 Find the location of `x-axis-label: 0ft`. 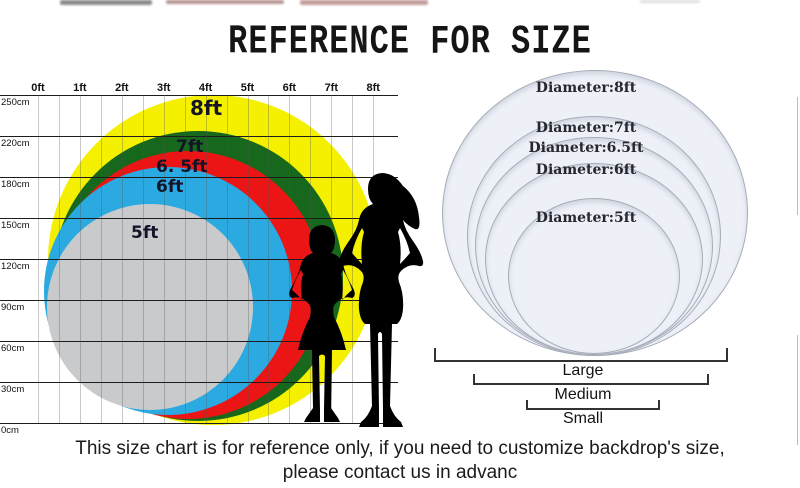

x-axis-label: 0ft is located at coordinates (38, 88).